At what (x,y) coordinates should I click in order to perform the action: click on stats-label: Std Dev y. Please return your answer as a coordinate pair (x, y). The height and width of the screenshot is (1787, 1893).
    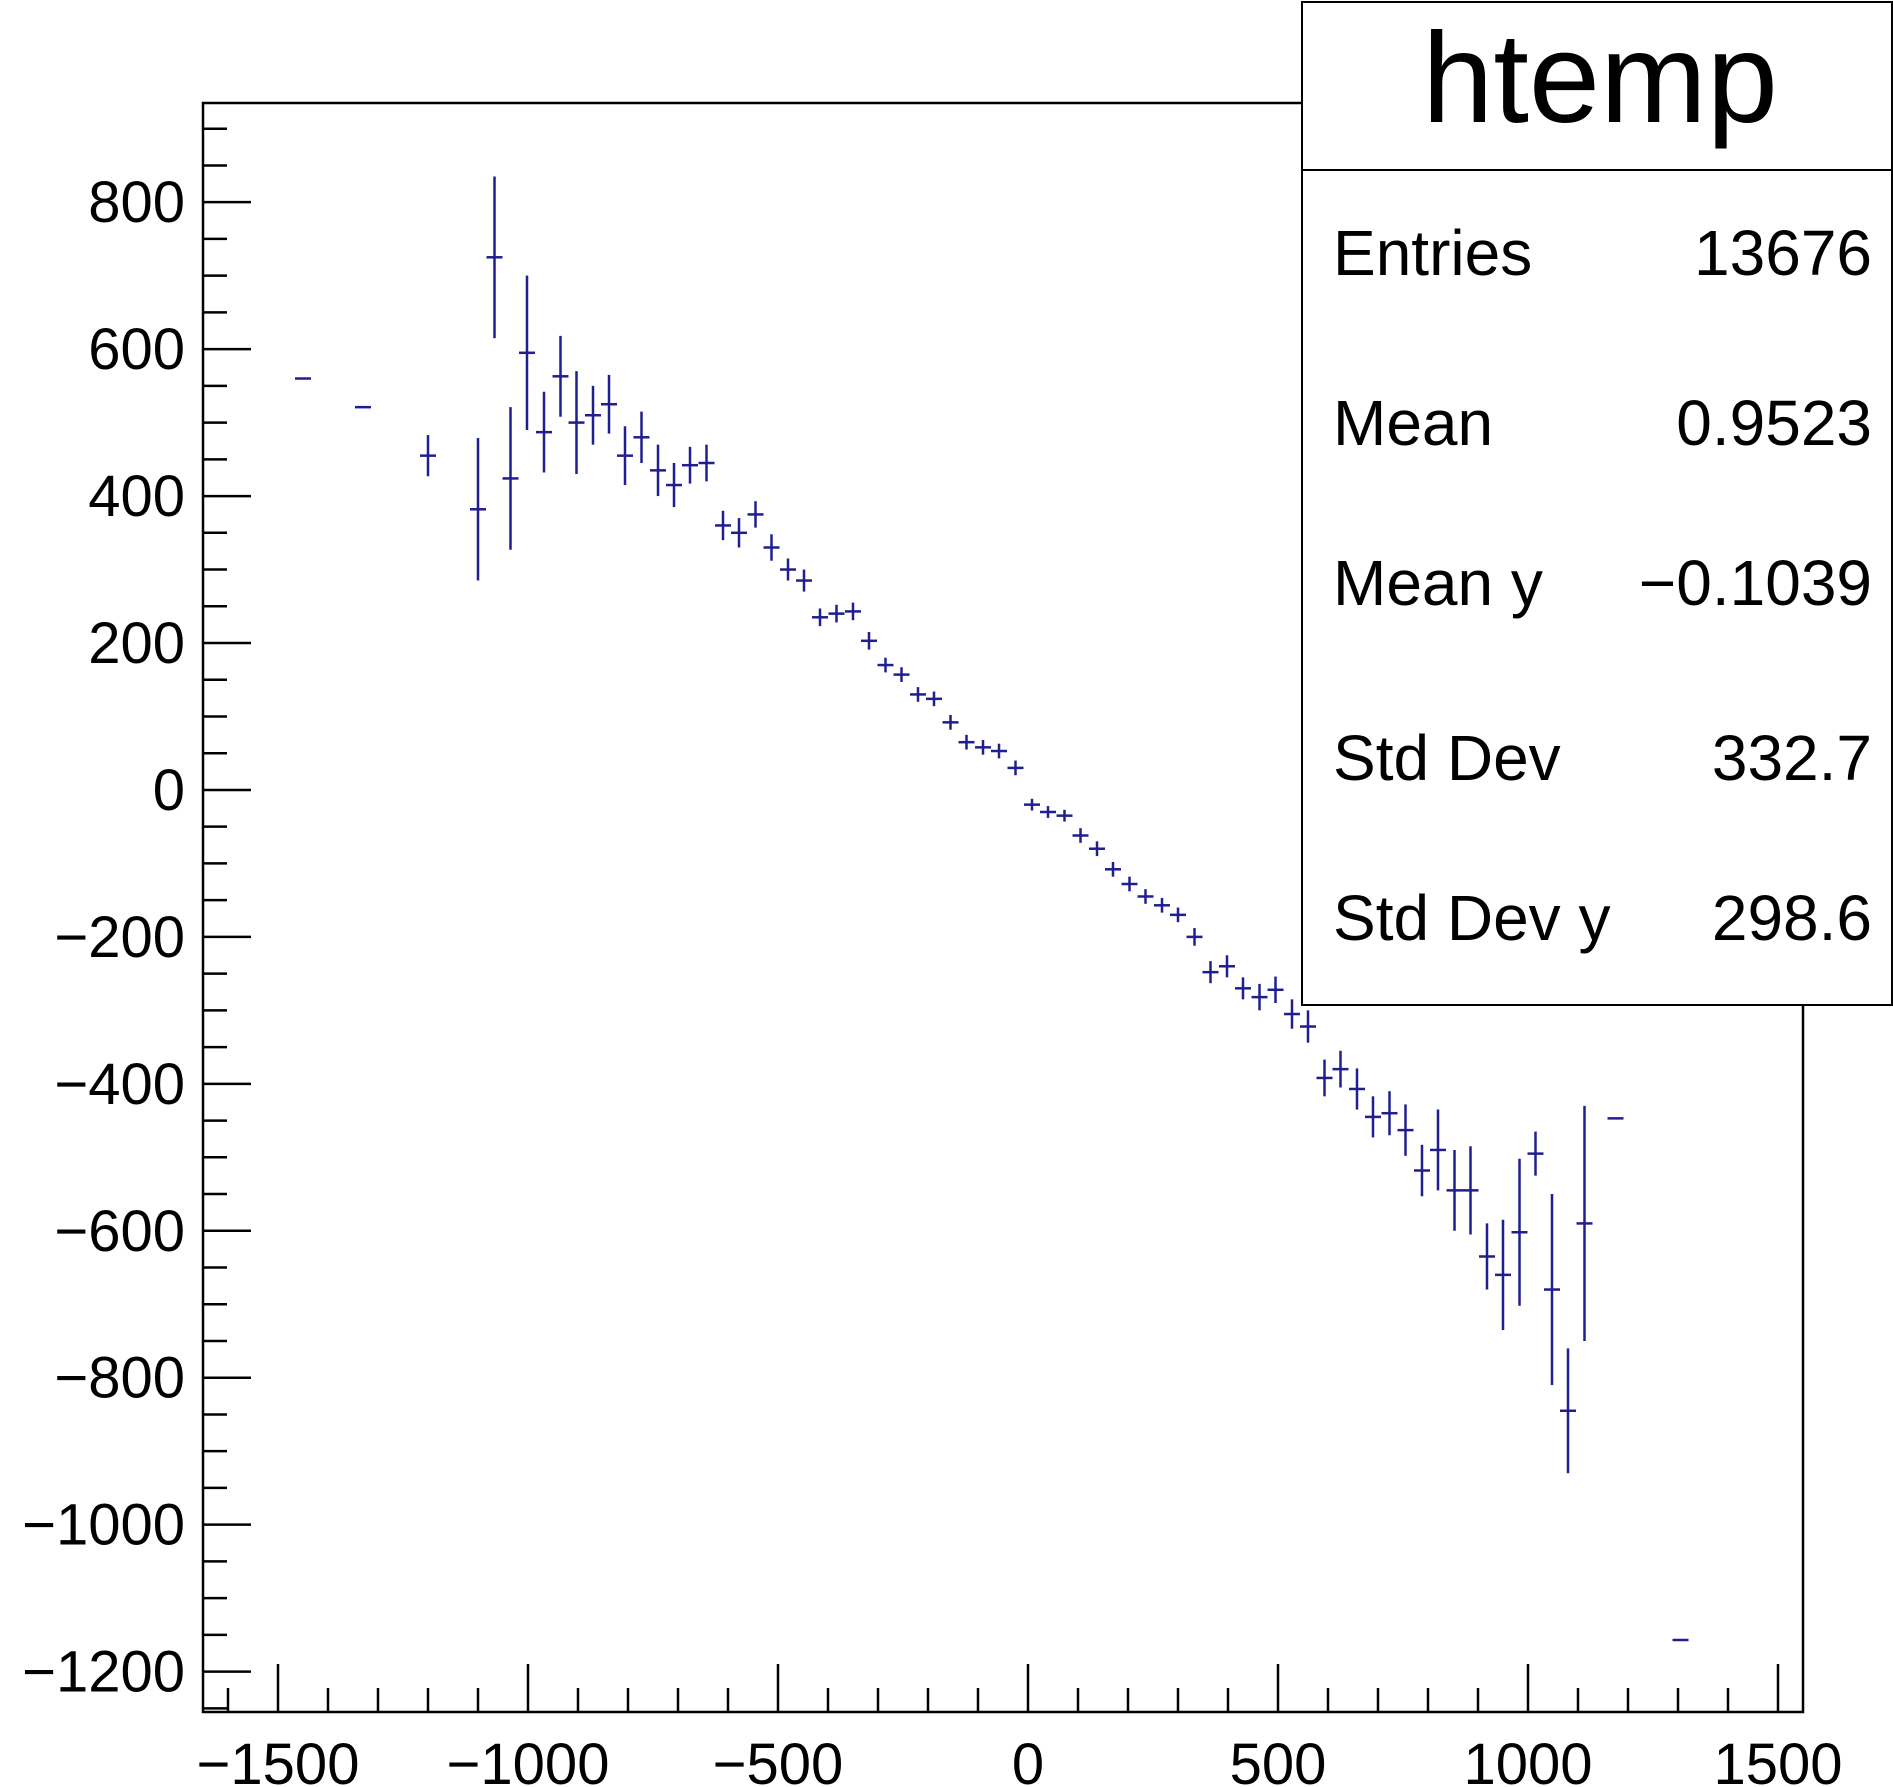
    Looking at the image, I should click on (1471, 918).